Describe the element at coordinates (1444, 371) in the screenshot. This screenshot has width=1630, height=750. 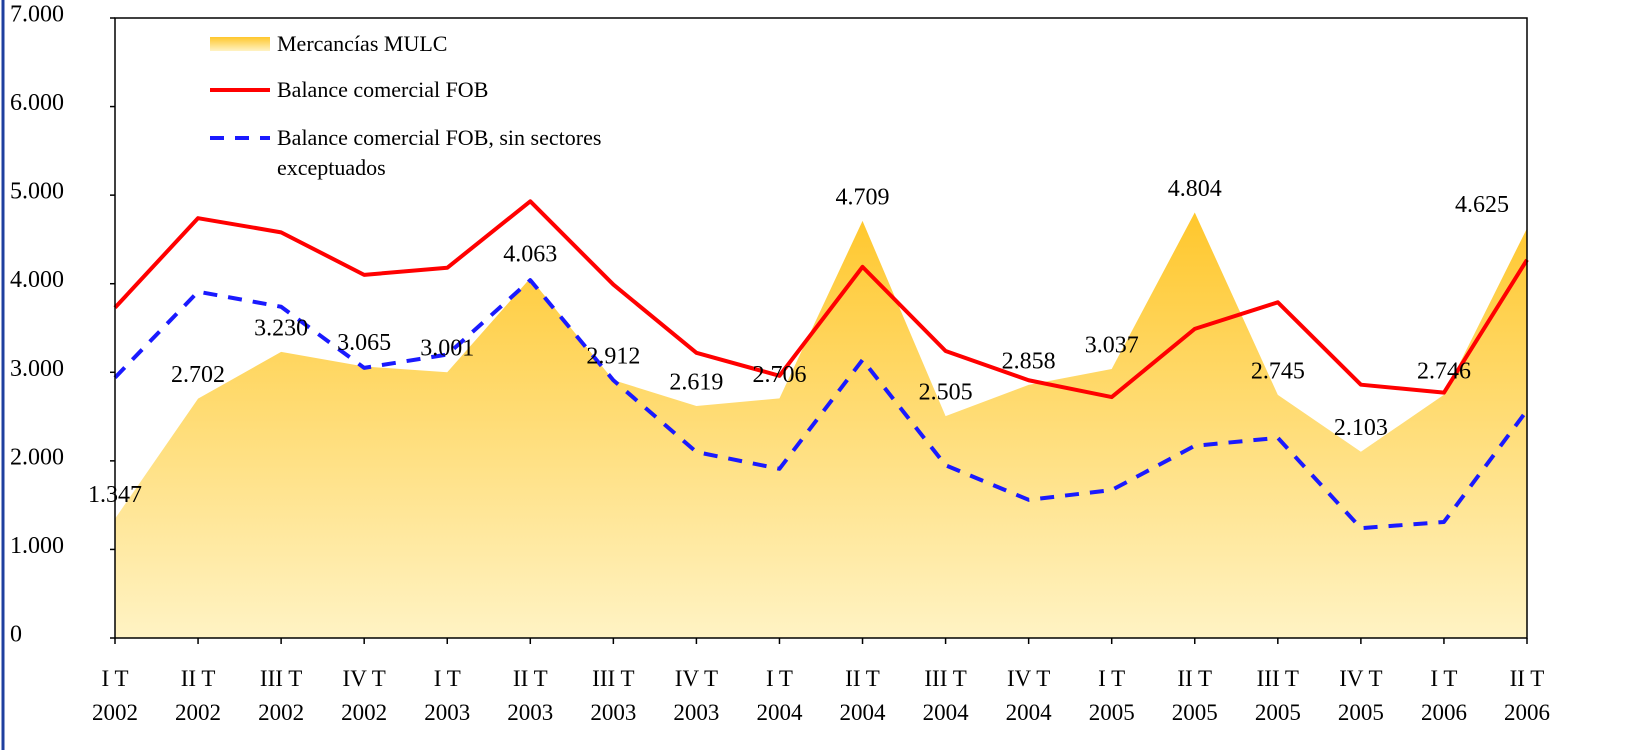
I see `data-label: 2.746` at that location.